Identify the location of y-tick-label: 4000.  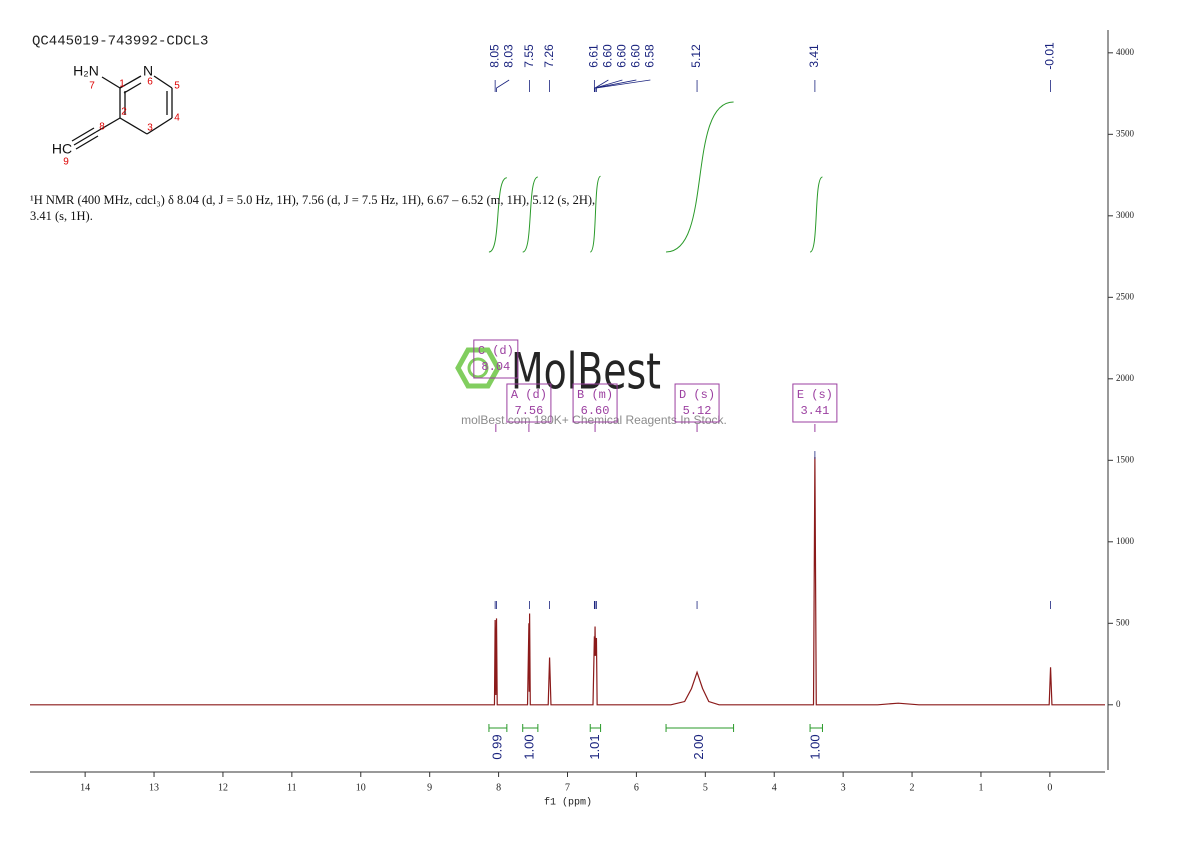
(1125, 52).